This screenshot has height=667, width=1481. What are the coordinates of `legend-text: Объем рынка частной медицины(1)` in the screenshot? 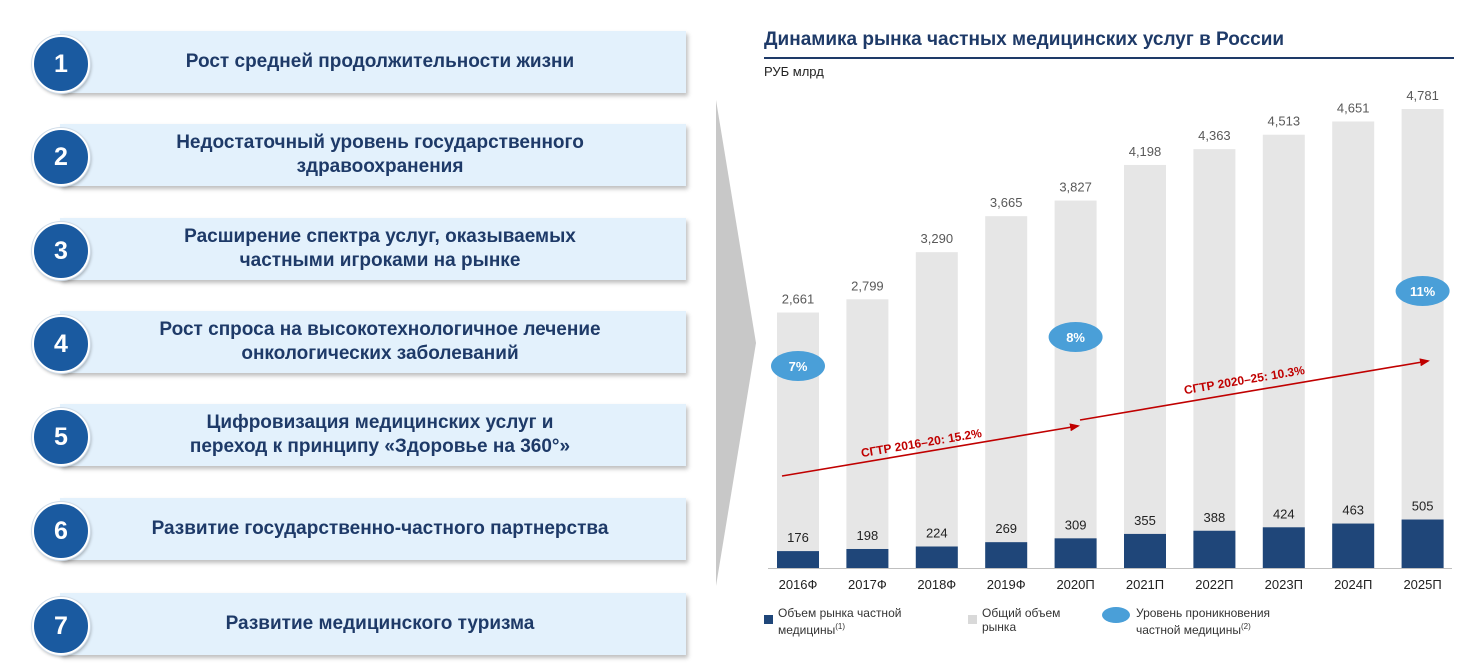 It's located at (840, 621).